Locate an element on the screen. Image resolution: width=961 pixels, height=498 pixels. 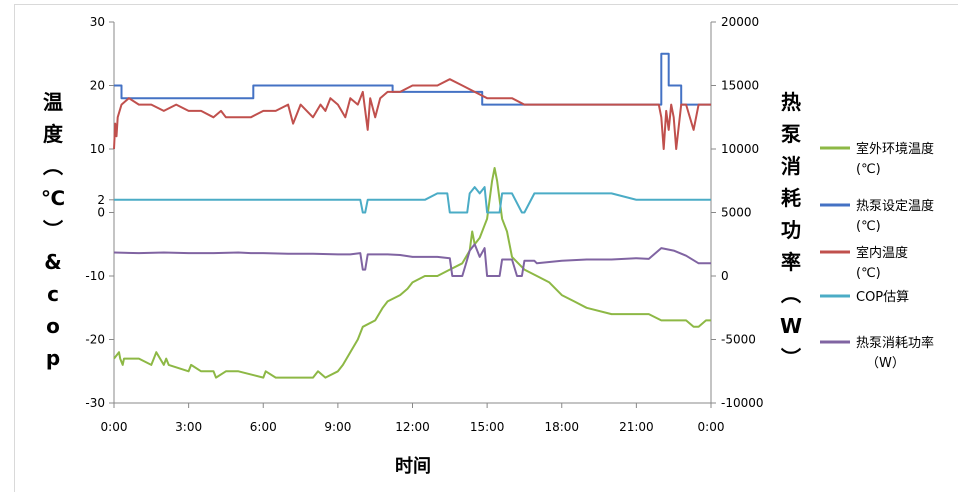
y-left-tick-label: 10 is located at coordinates (97, 149).